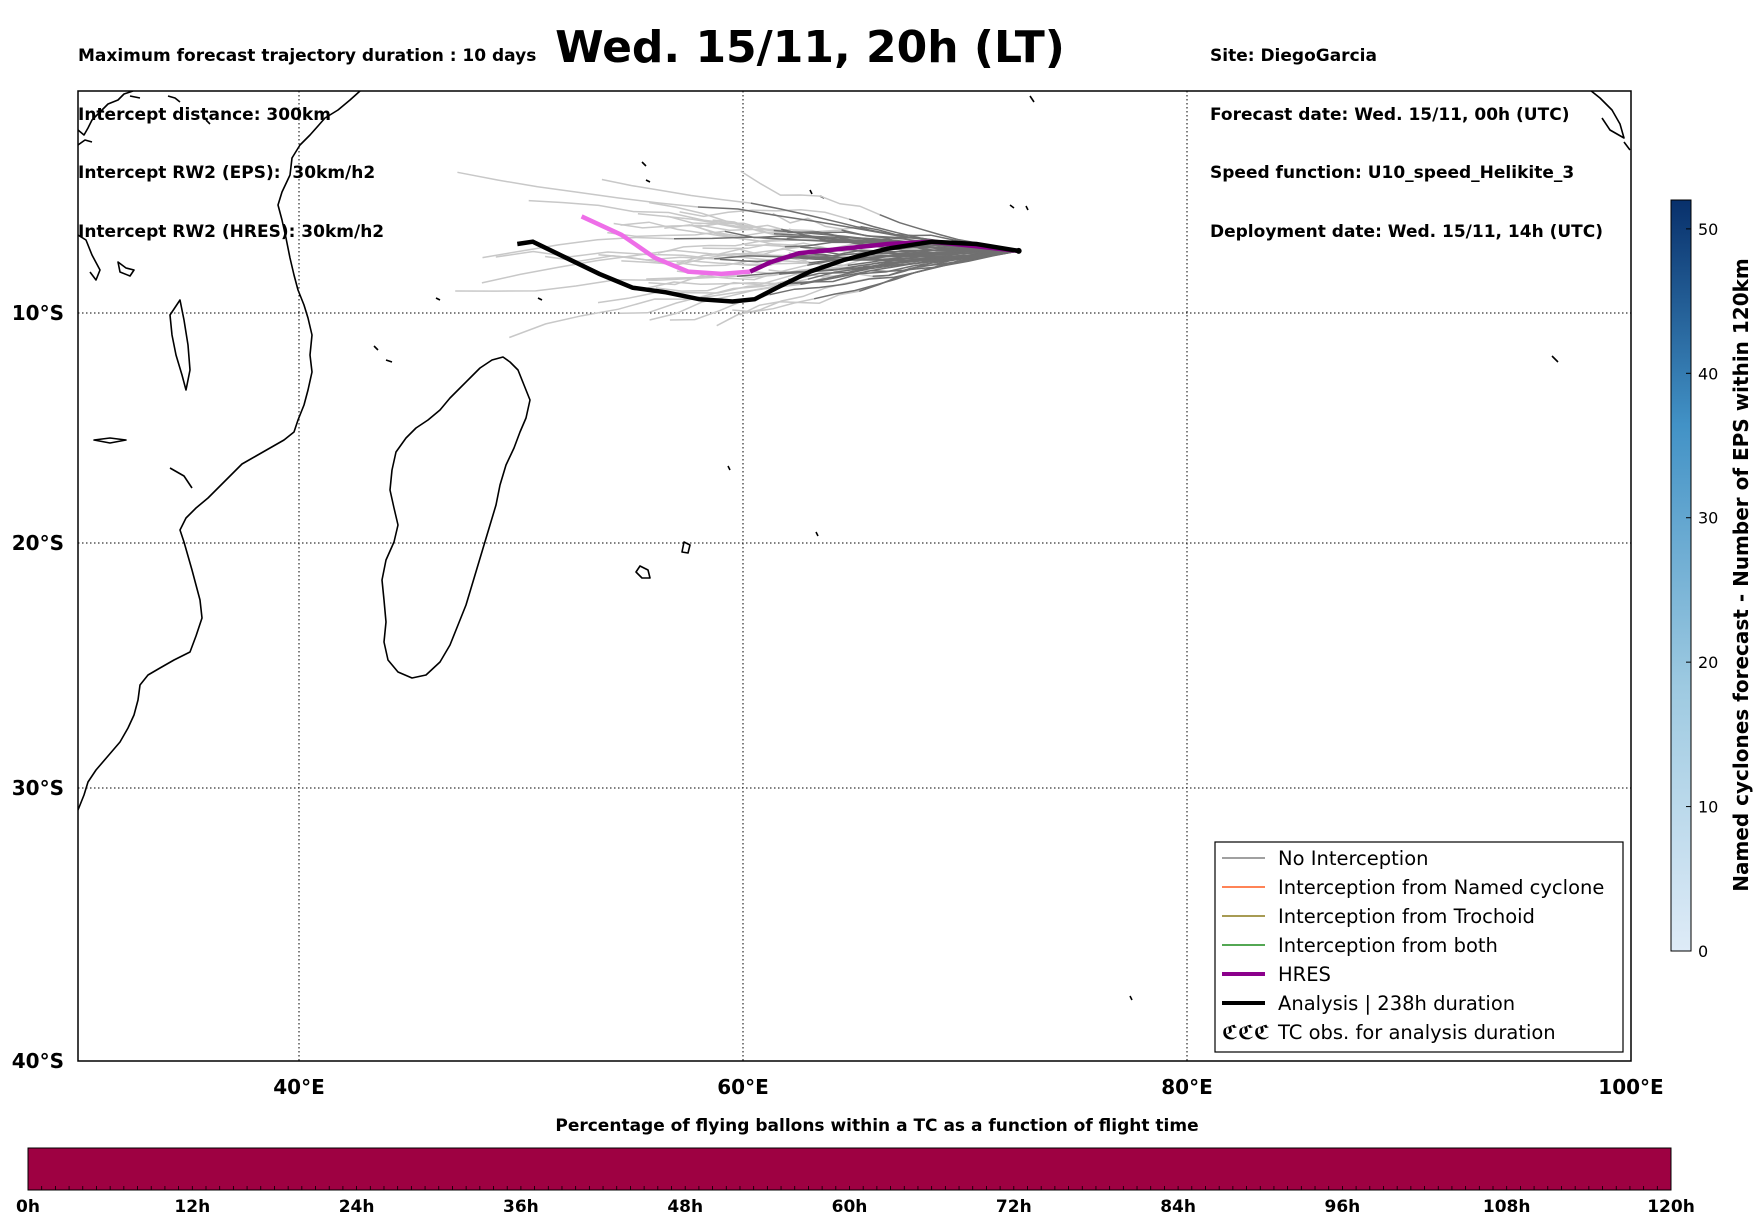  Describe the element at coordinates (227, 173) in the screenshot. I see `header-line-rw2-eps: Intercept RW2 (EPS): 30km/h2` at that location.